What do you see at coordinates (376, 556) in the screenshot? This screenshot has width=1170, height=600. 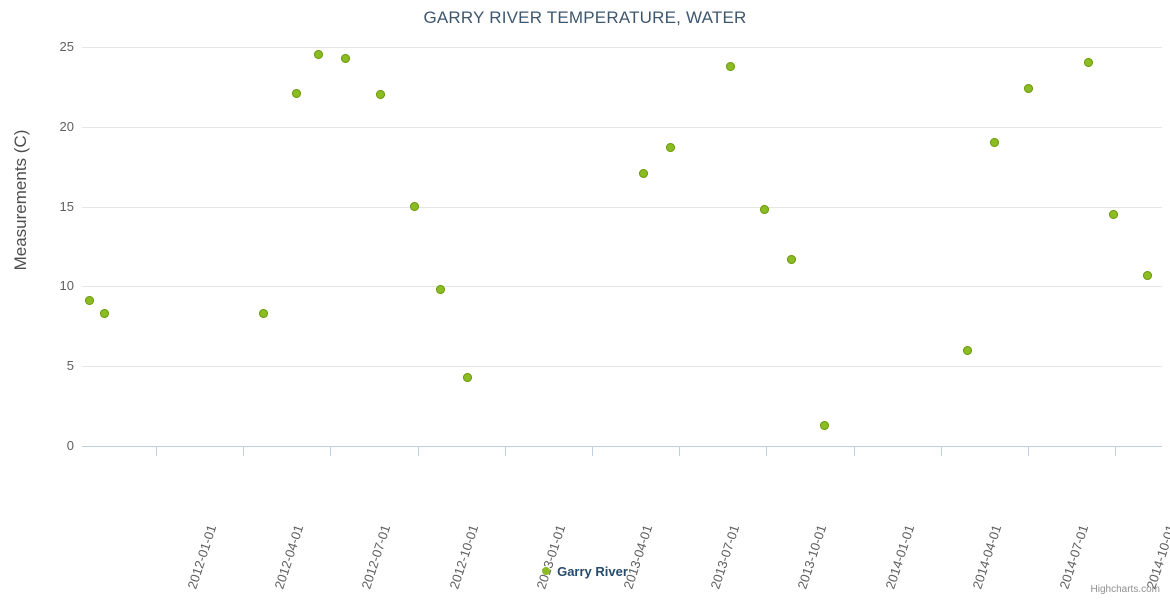 I see `x-tick-label: 2012-07-01` at bounding box center [376, 556].